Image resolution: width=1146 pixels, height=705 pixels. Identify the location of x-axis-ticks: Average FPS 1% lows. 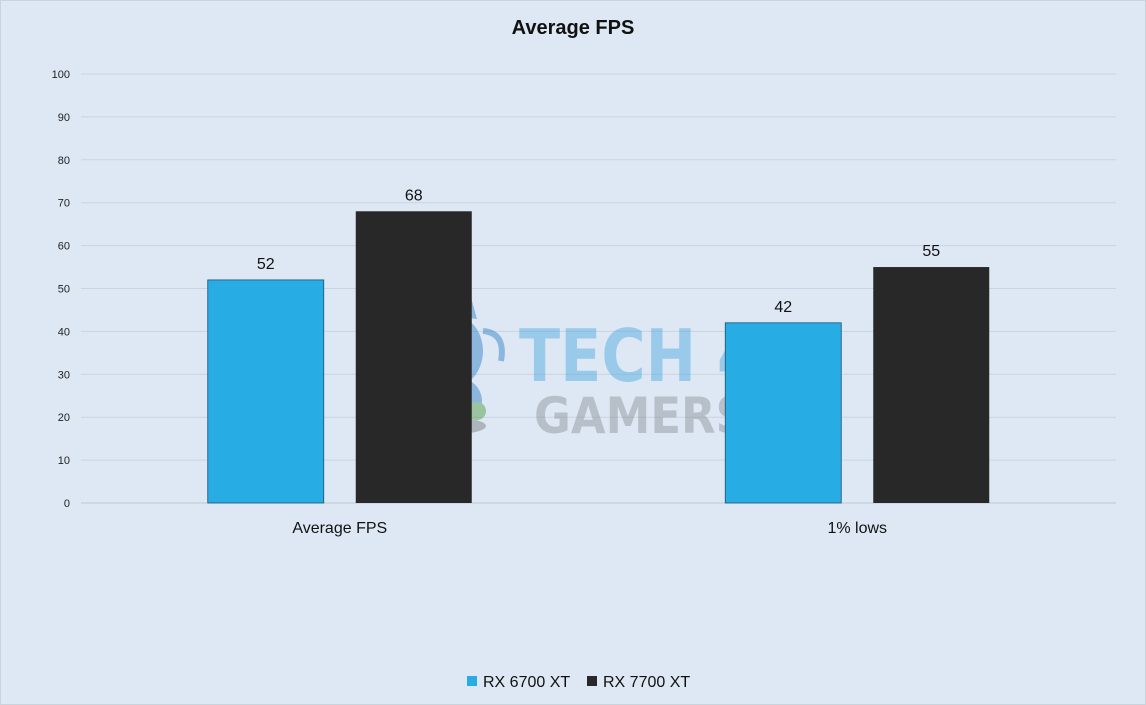
(589, 528).